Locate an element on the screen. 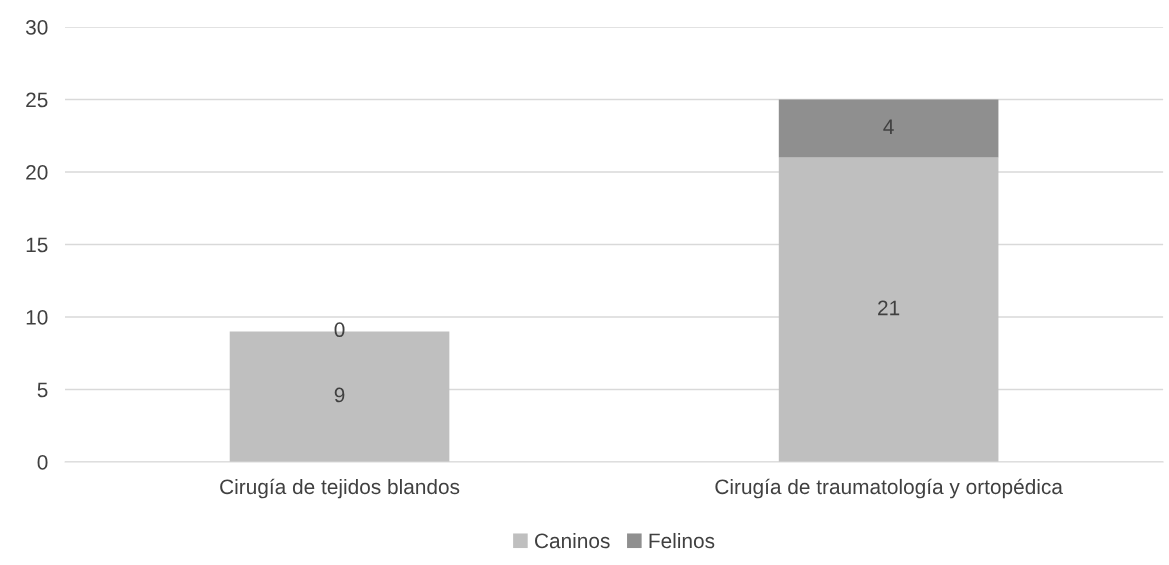 This screenshot has height=565, width=1169. x-tick-label: Cirugía de traumatología y ortopédica is located at coordinates (889, 488).